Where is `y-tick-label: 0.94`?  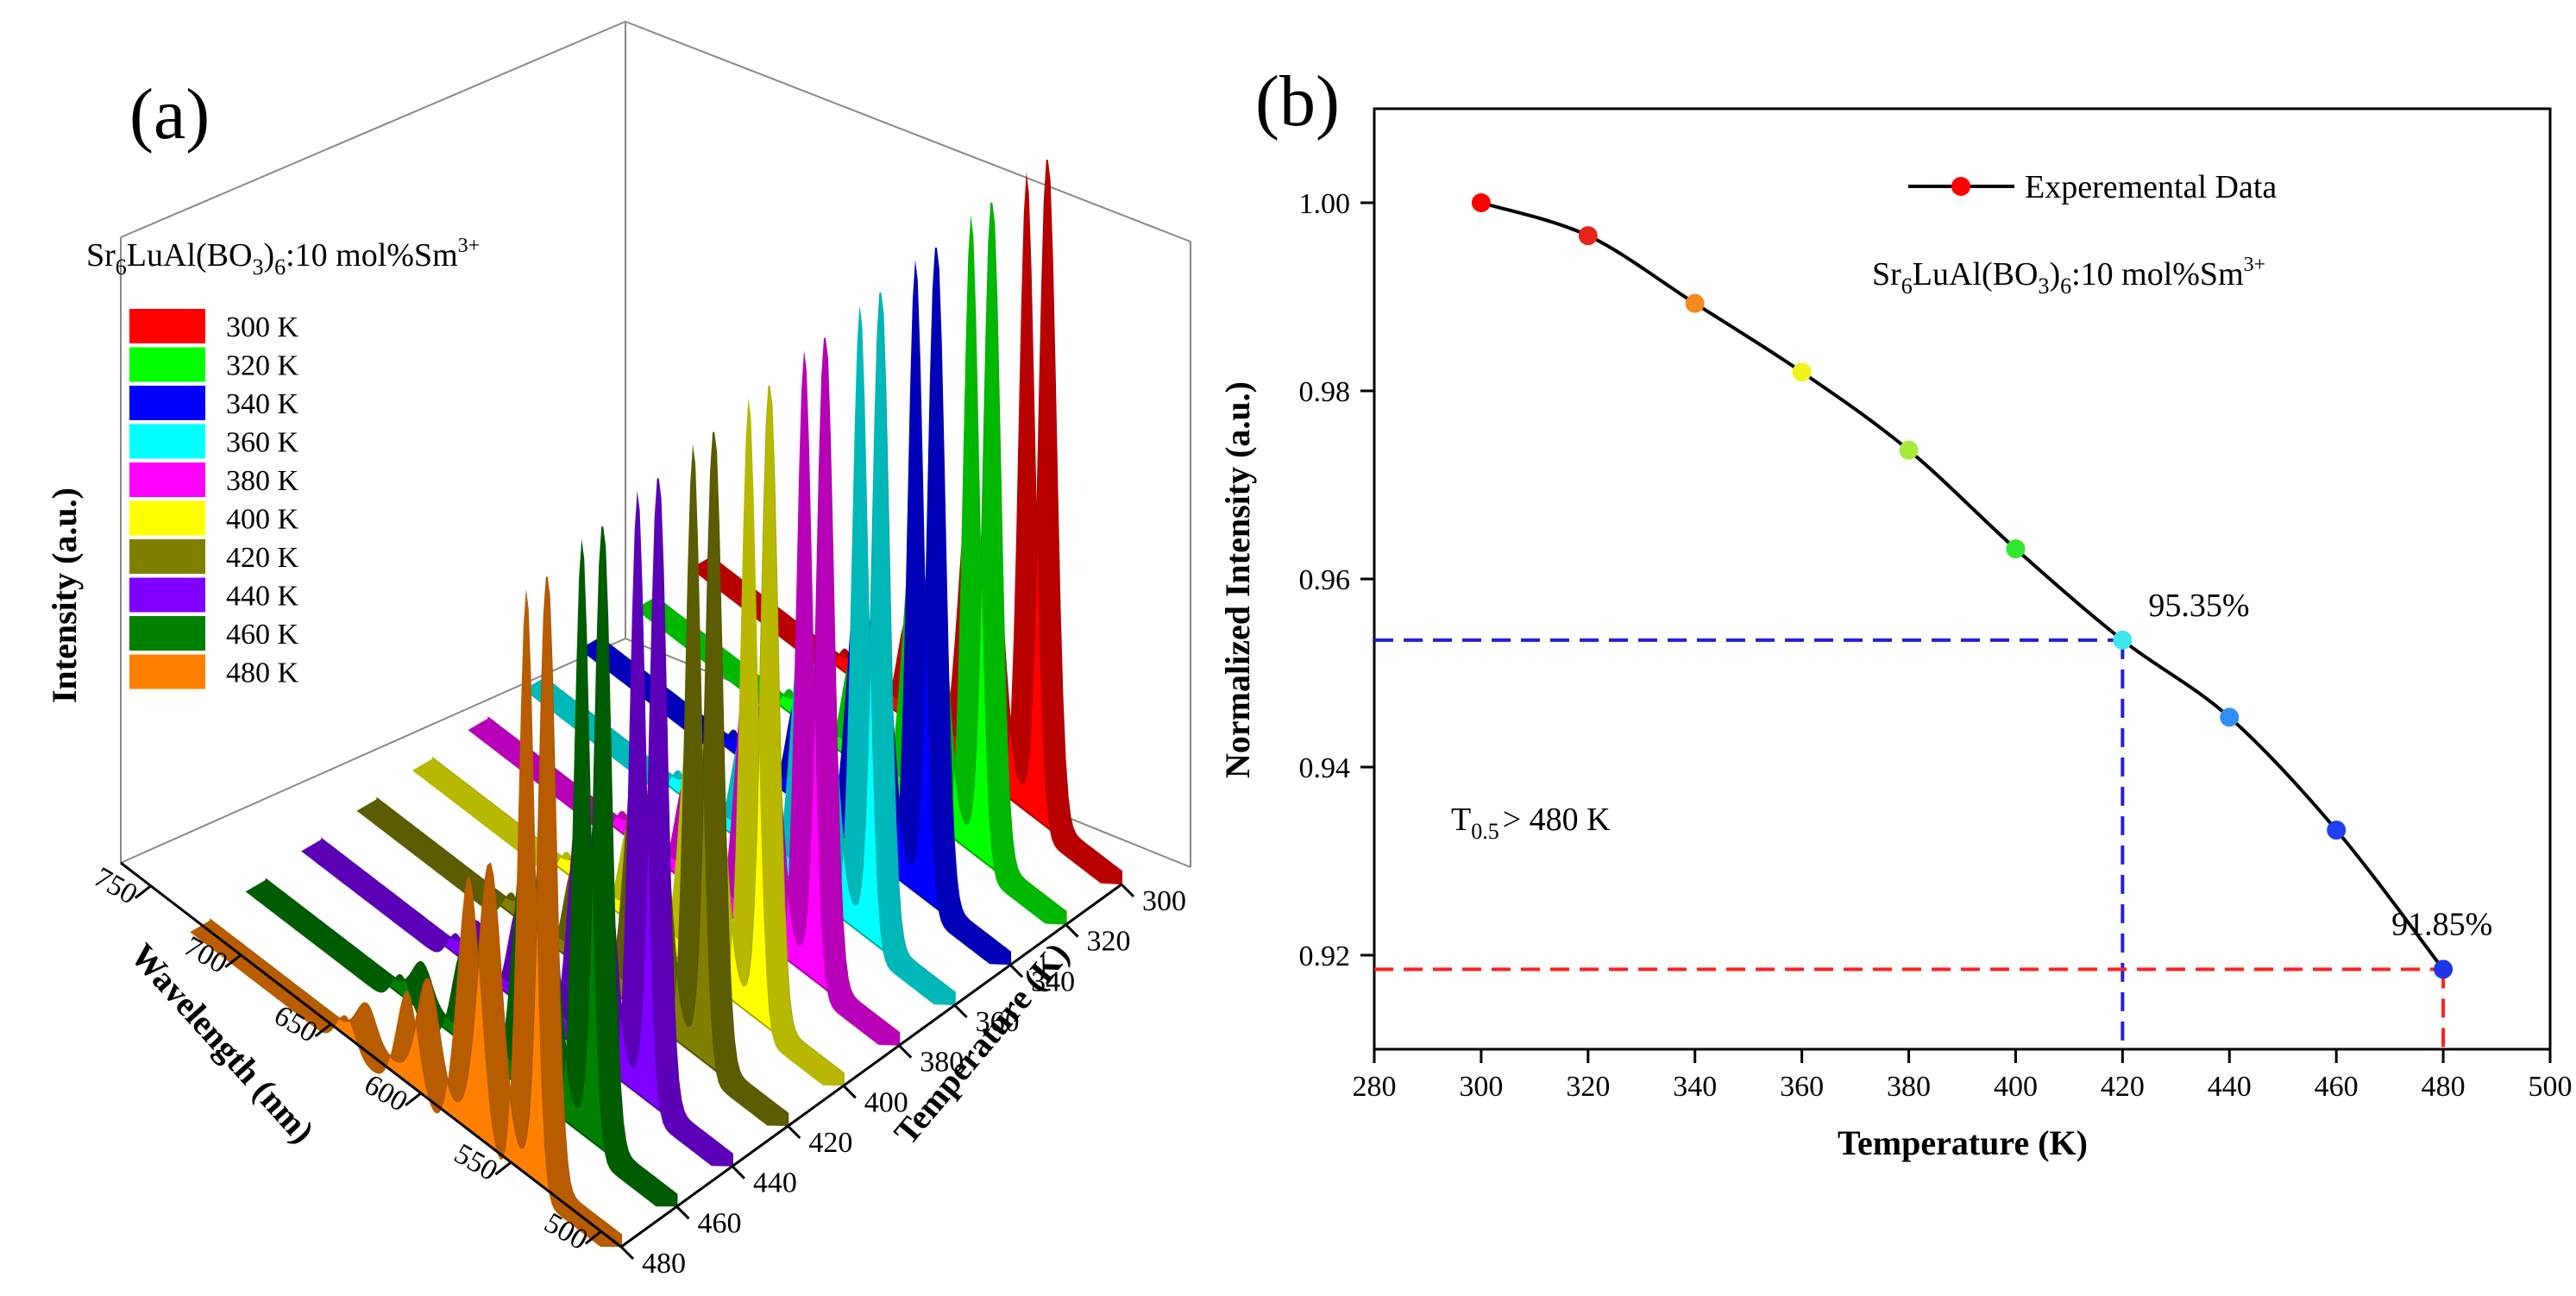 y-tick-label: 0.94 is located at coordinates (1325, 768).